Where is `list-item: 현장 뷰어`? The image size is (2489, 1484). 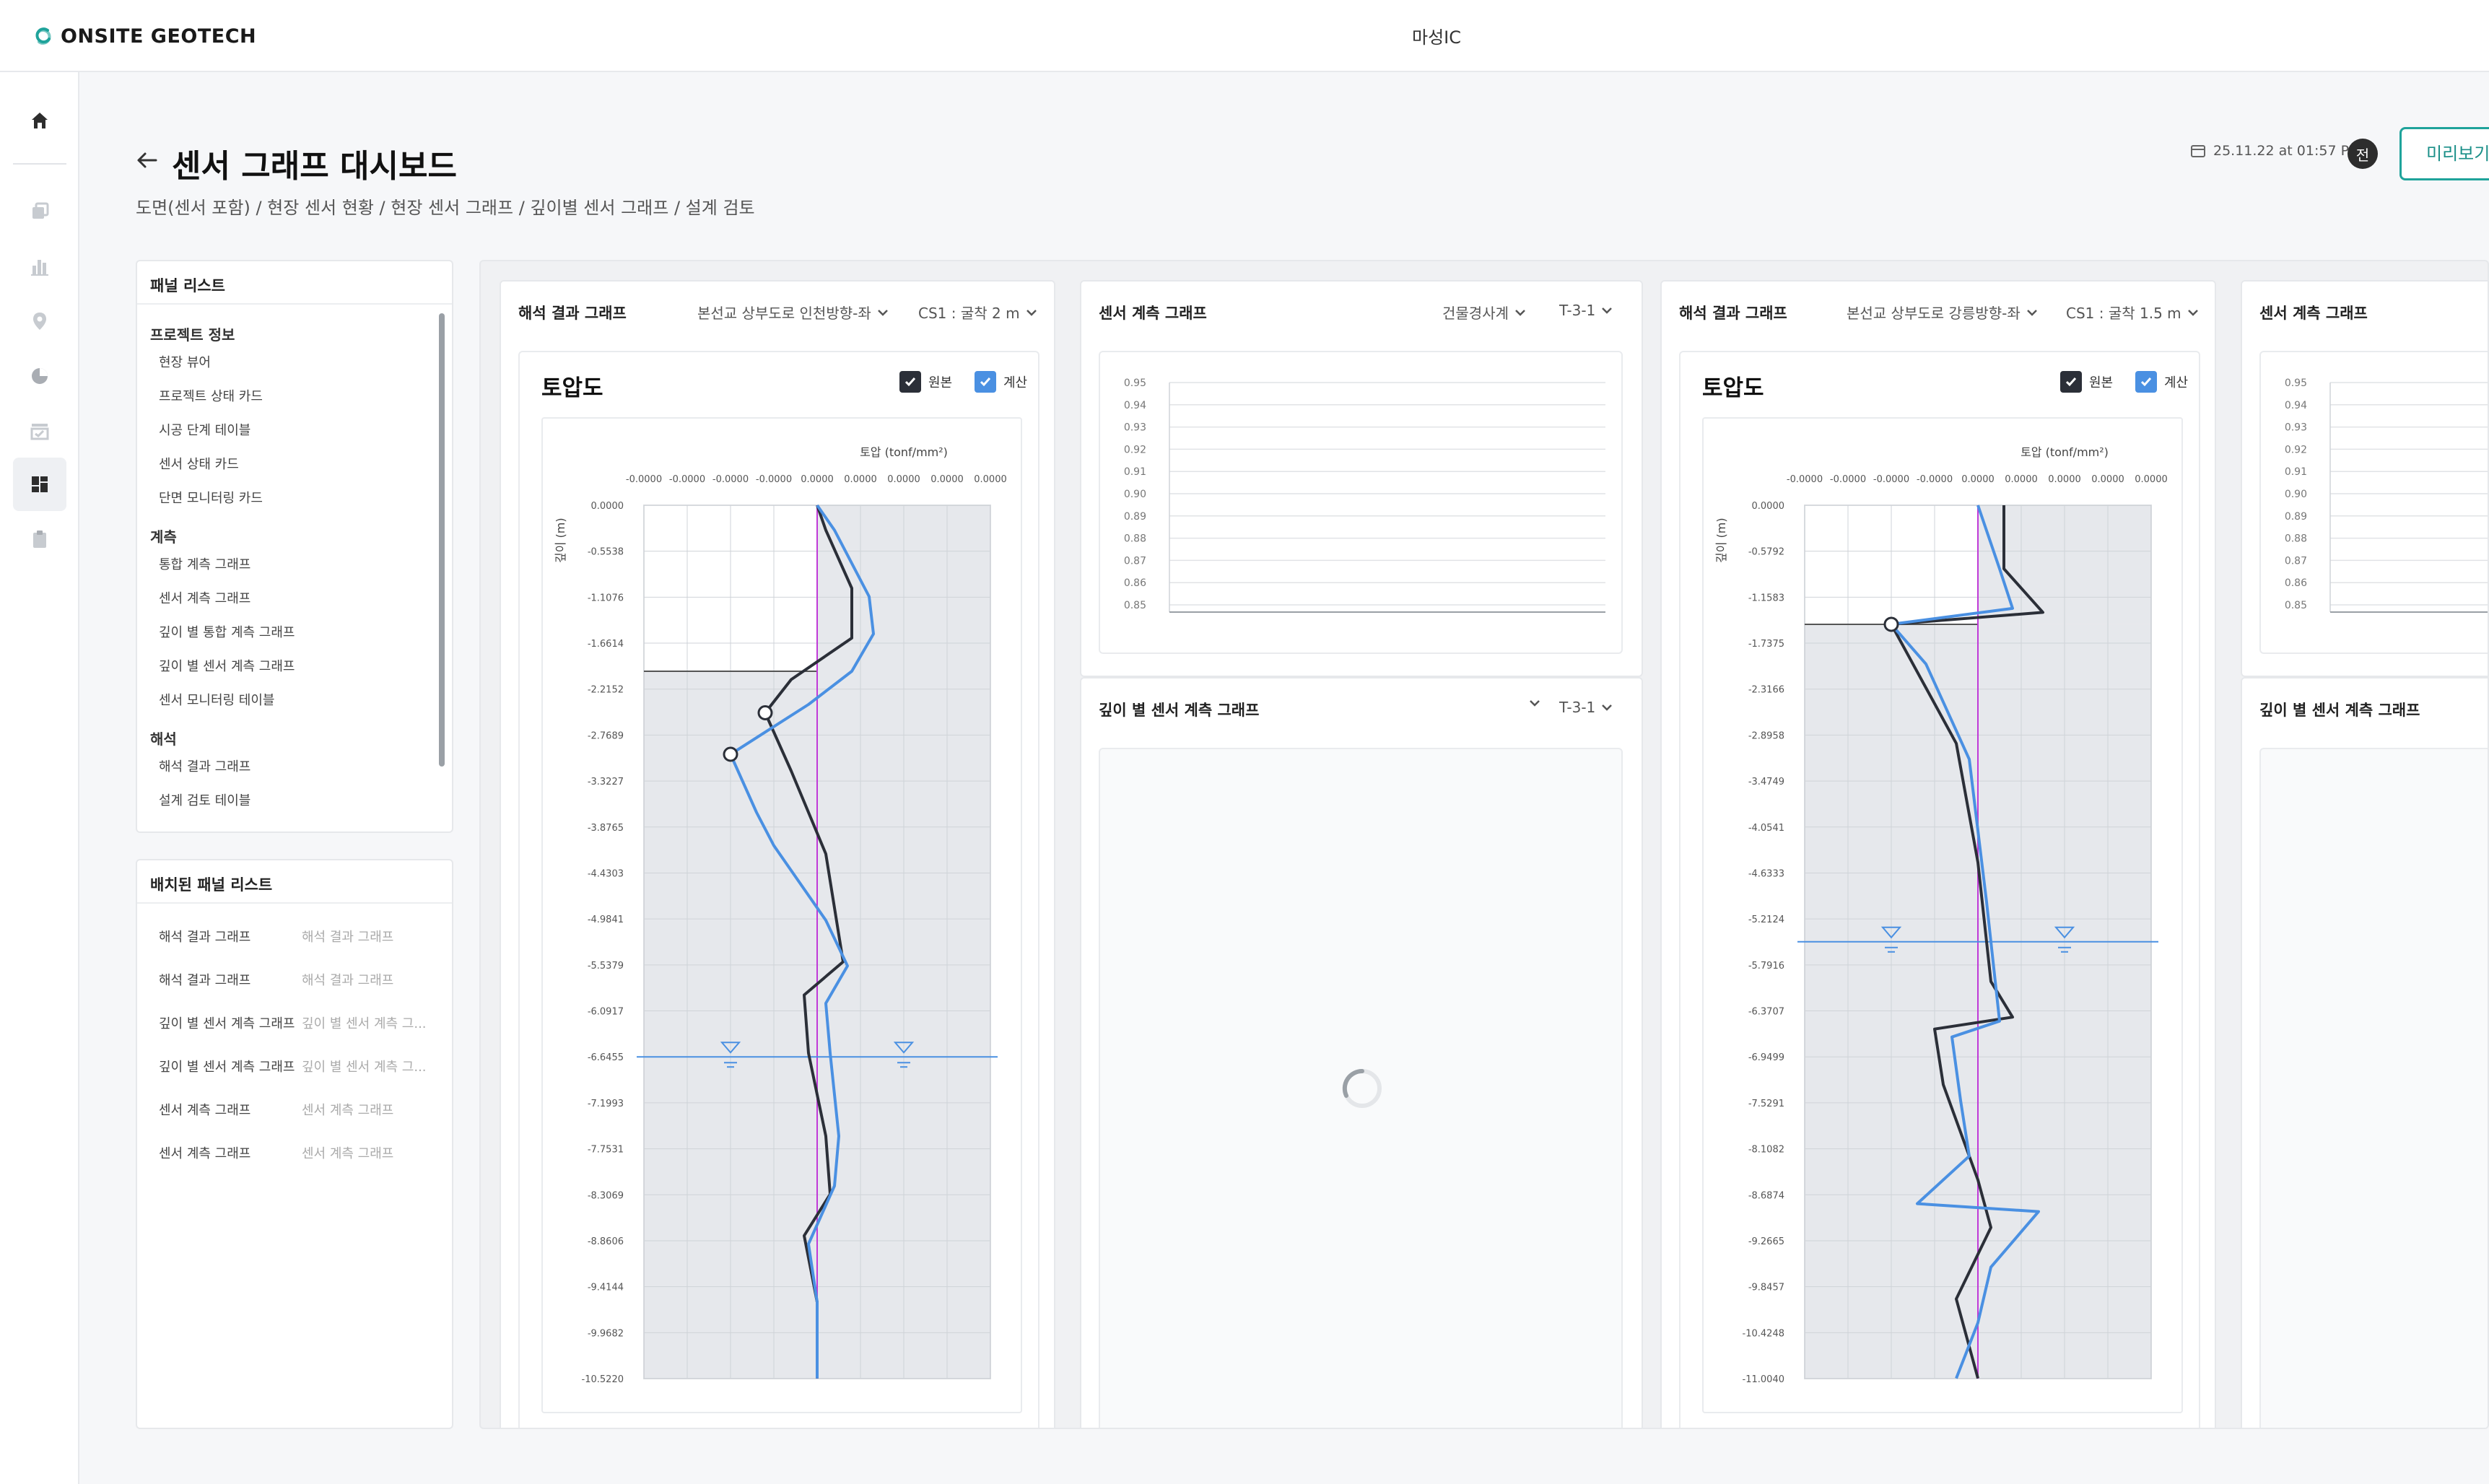
list-item: 현장 뷰어 is located at coordinates (185, 362).